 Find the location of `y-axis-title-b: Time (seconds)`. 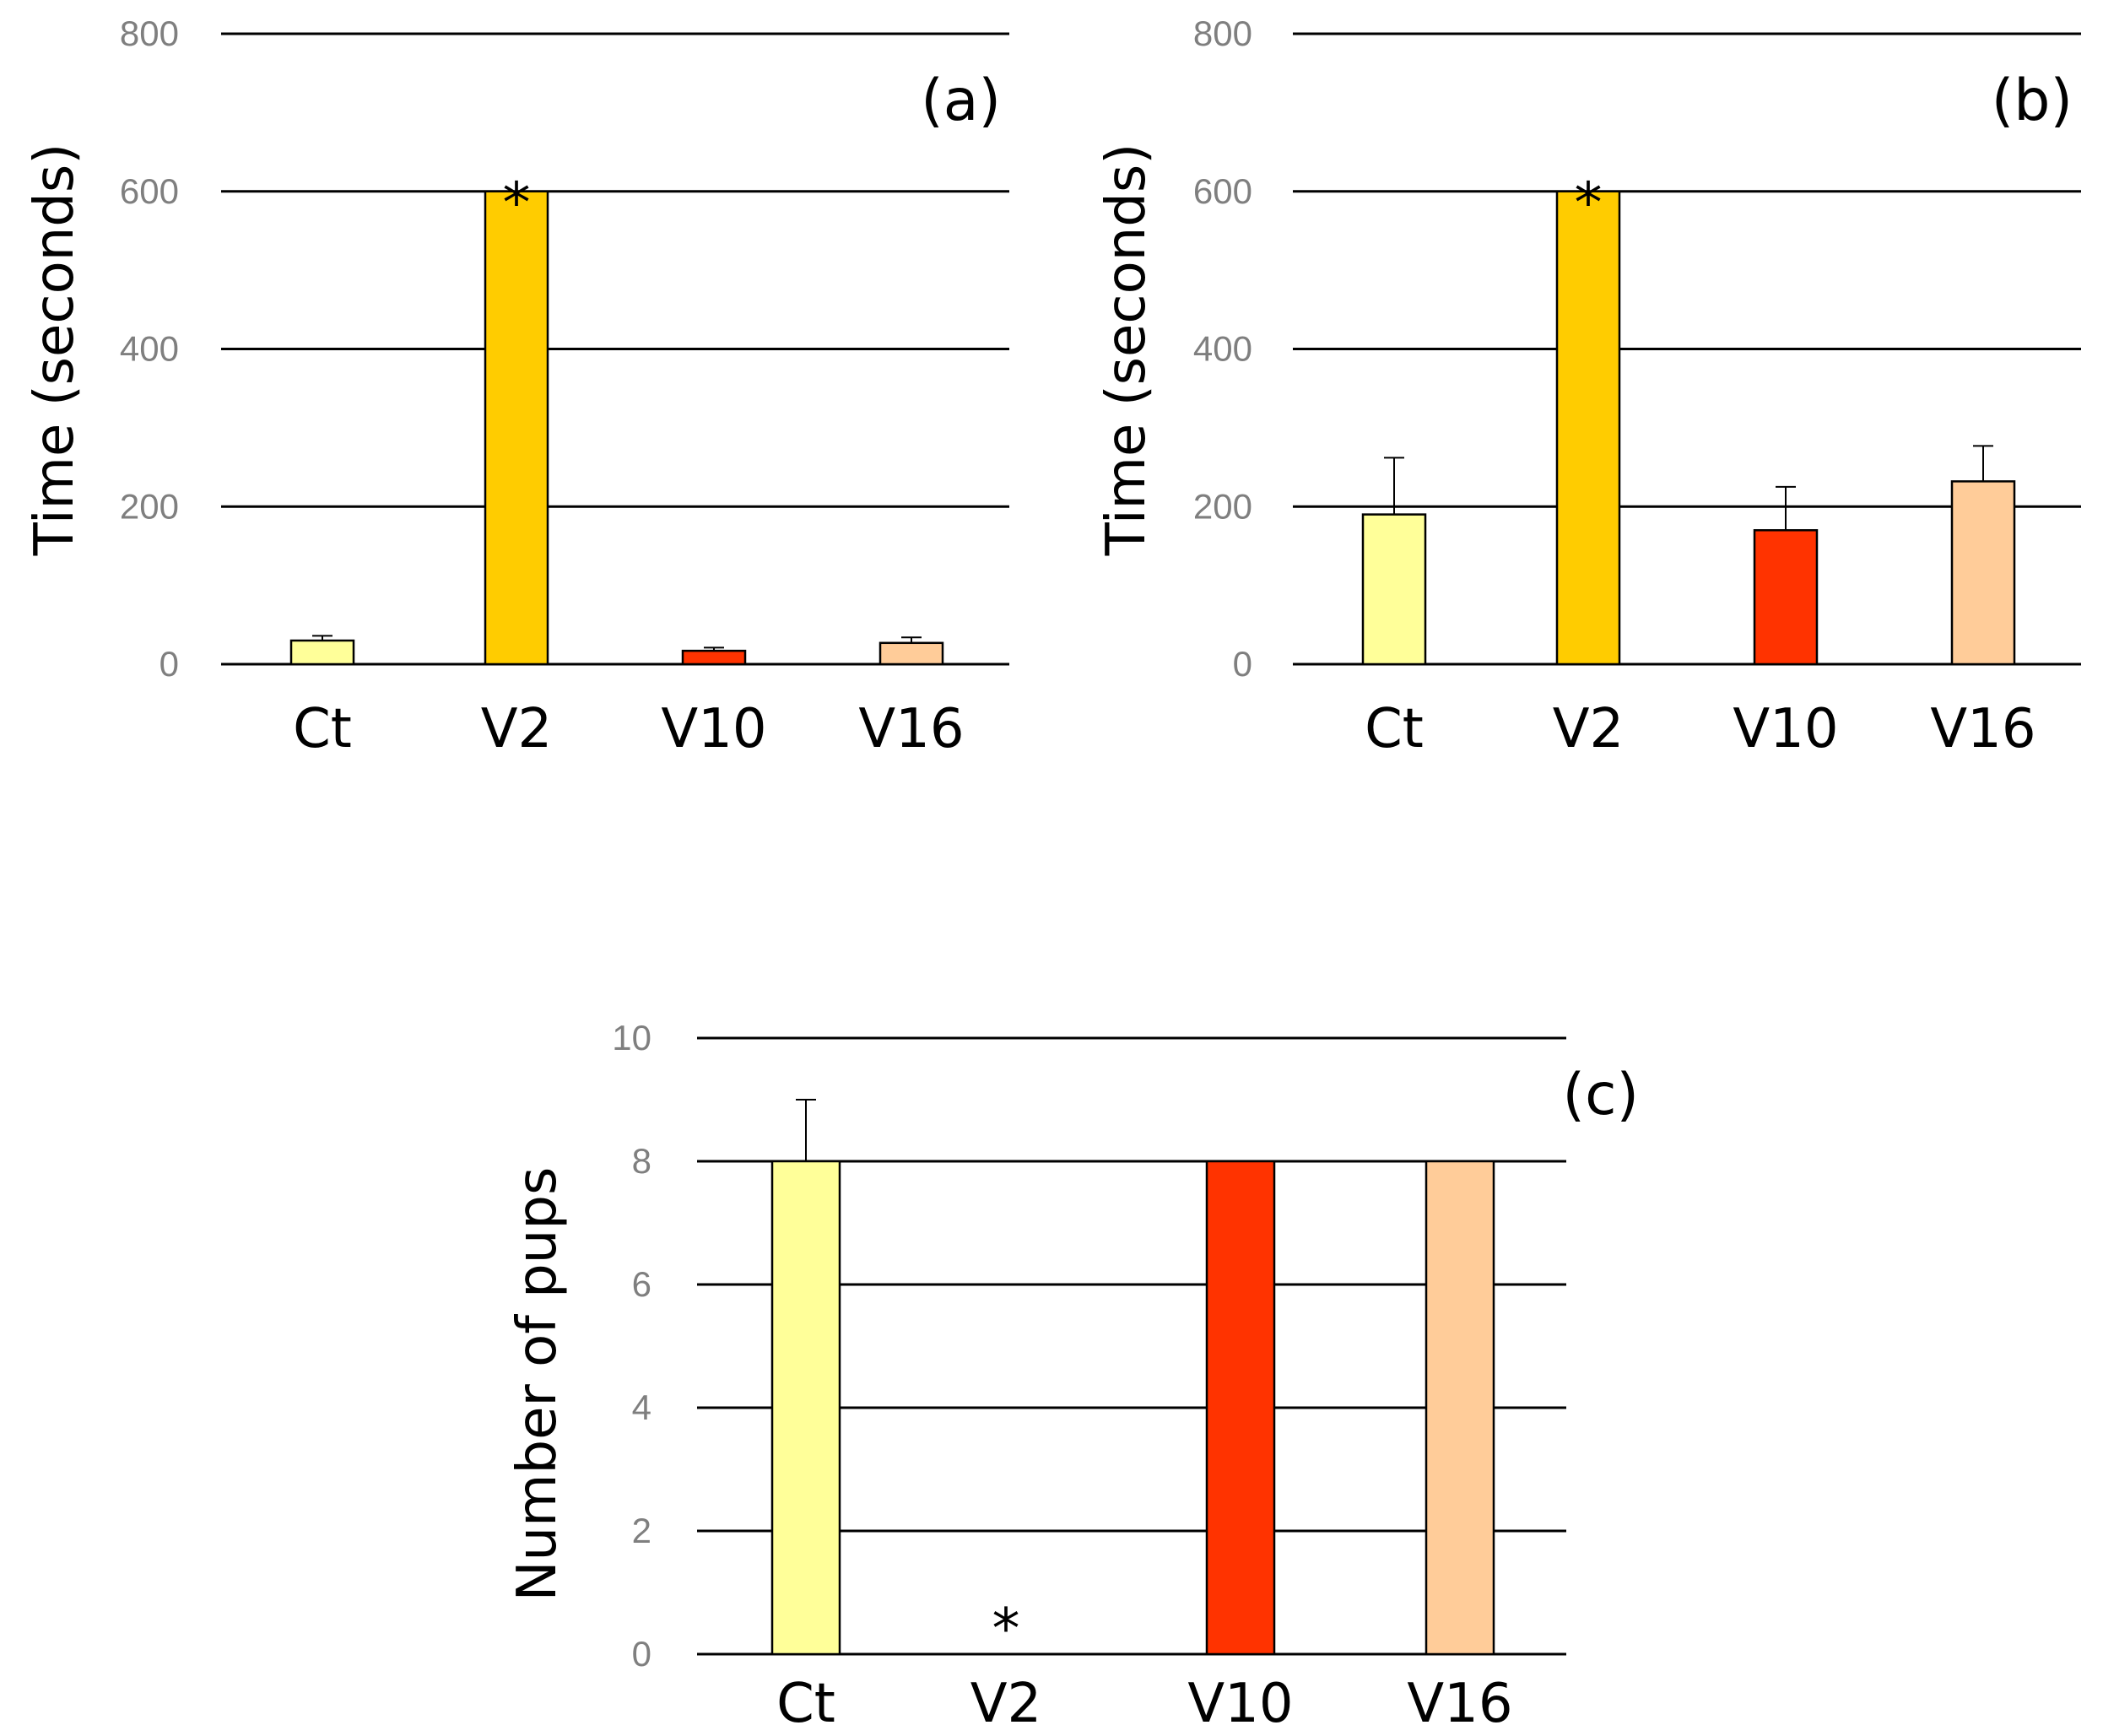

y-axis-title-b: Time (seconds) is located at coordinates (1126, 350).